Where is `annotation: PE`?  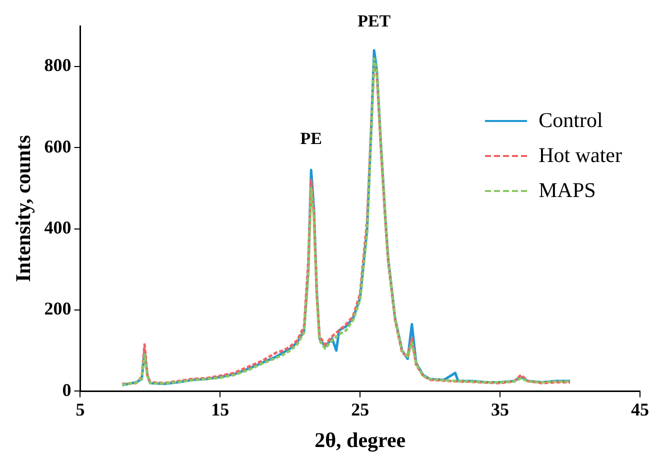 annotation: PE is located at coordinates (311, 138).